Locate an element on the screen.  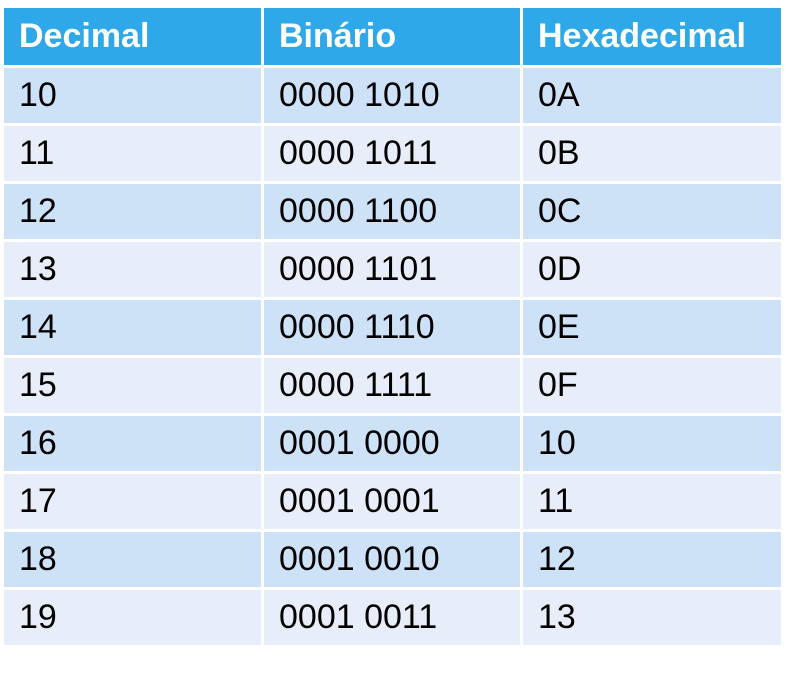
cell-decimal: 12 is located at coordinates (132, 211).